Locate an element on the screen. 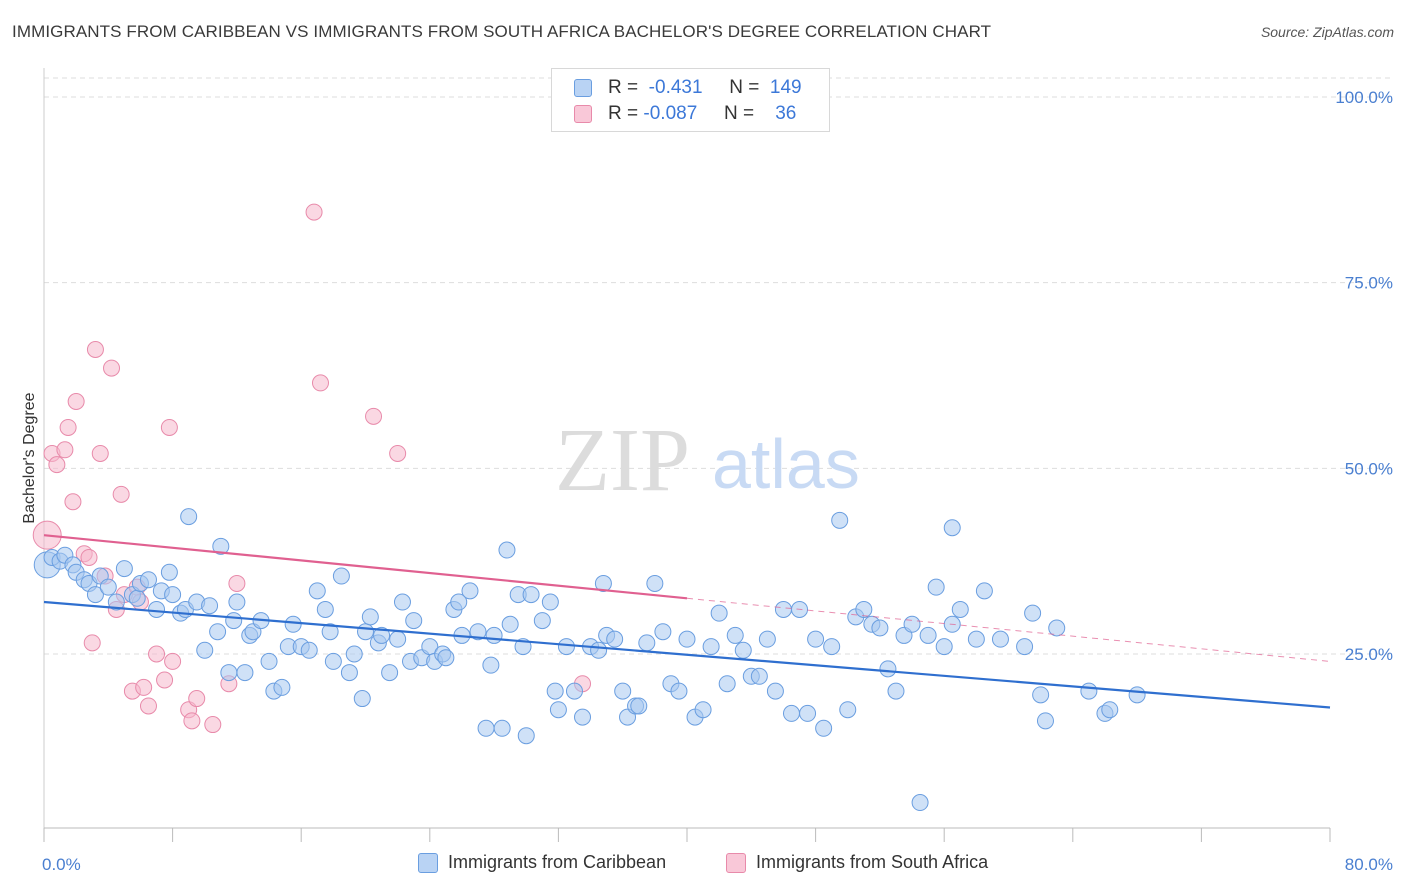 The height and width of the screenshot is (892, 1406). legend-n-value: 36 is located at coordinates (786, 113).